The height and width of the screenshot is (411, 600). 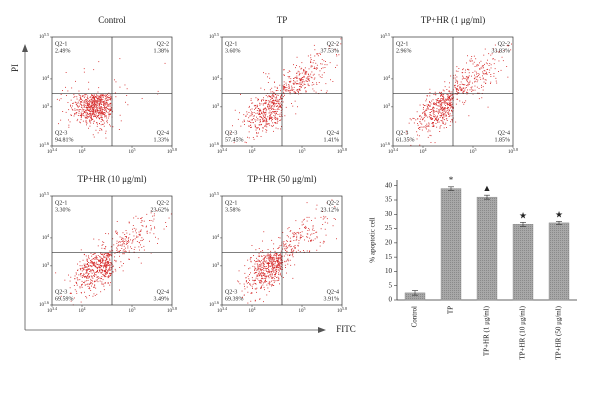 I want to click on x-tick-label: 103.4, so click(x=52, y=151).